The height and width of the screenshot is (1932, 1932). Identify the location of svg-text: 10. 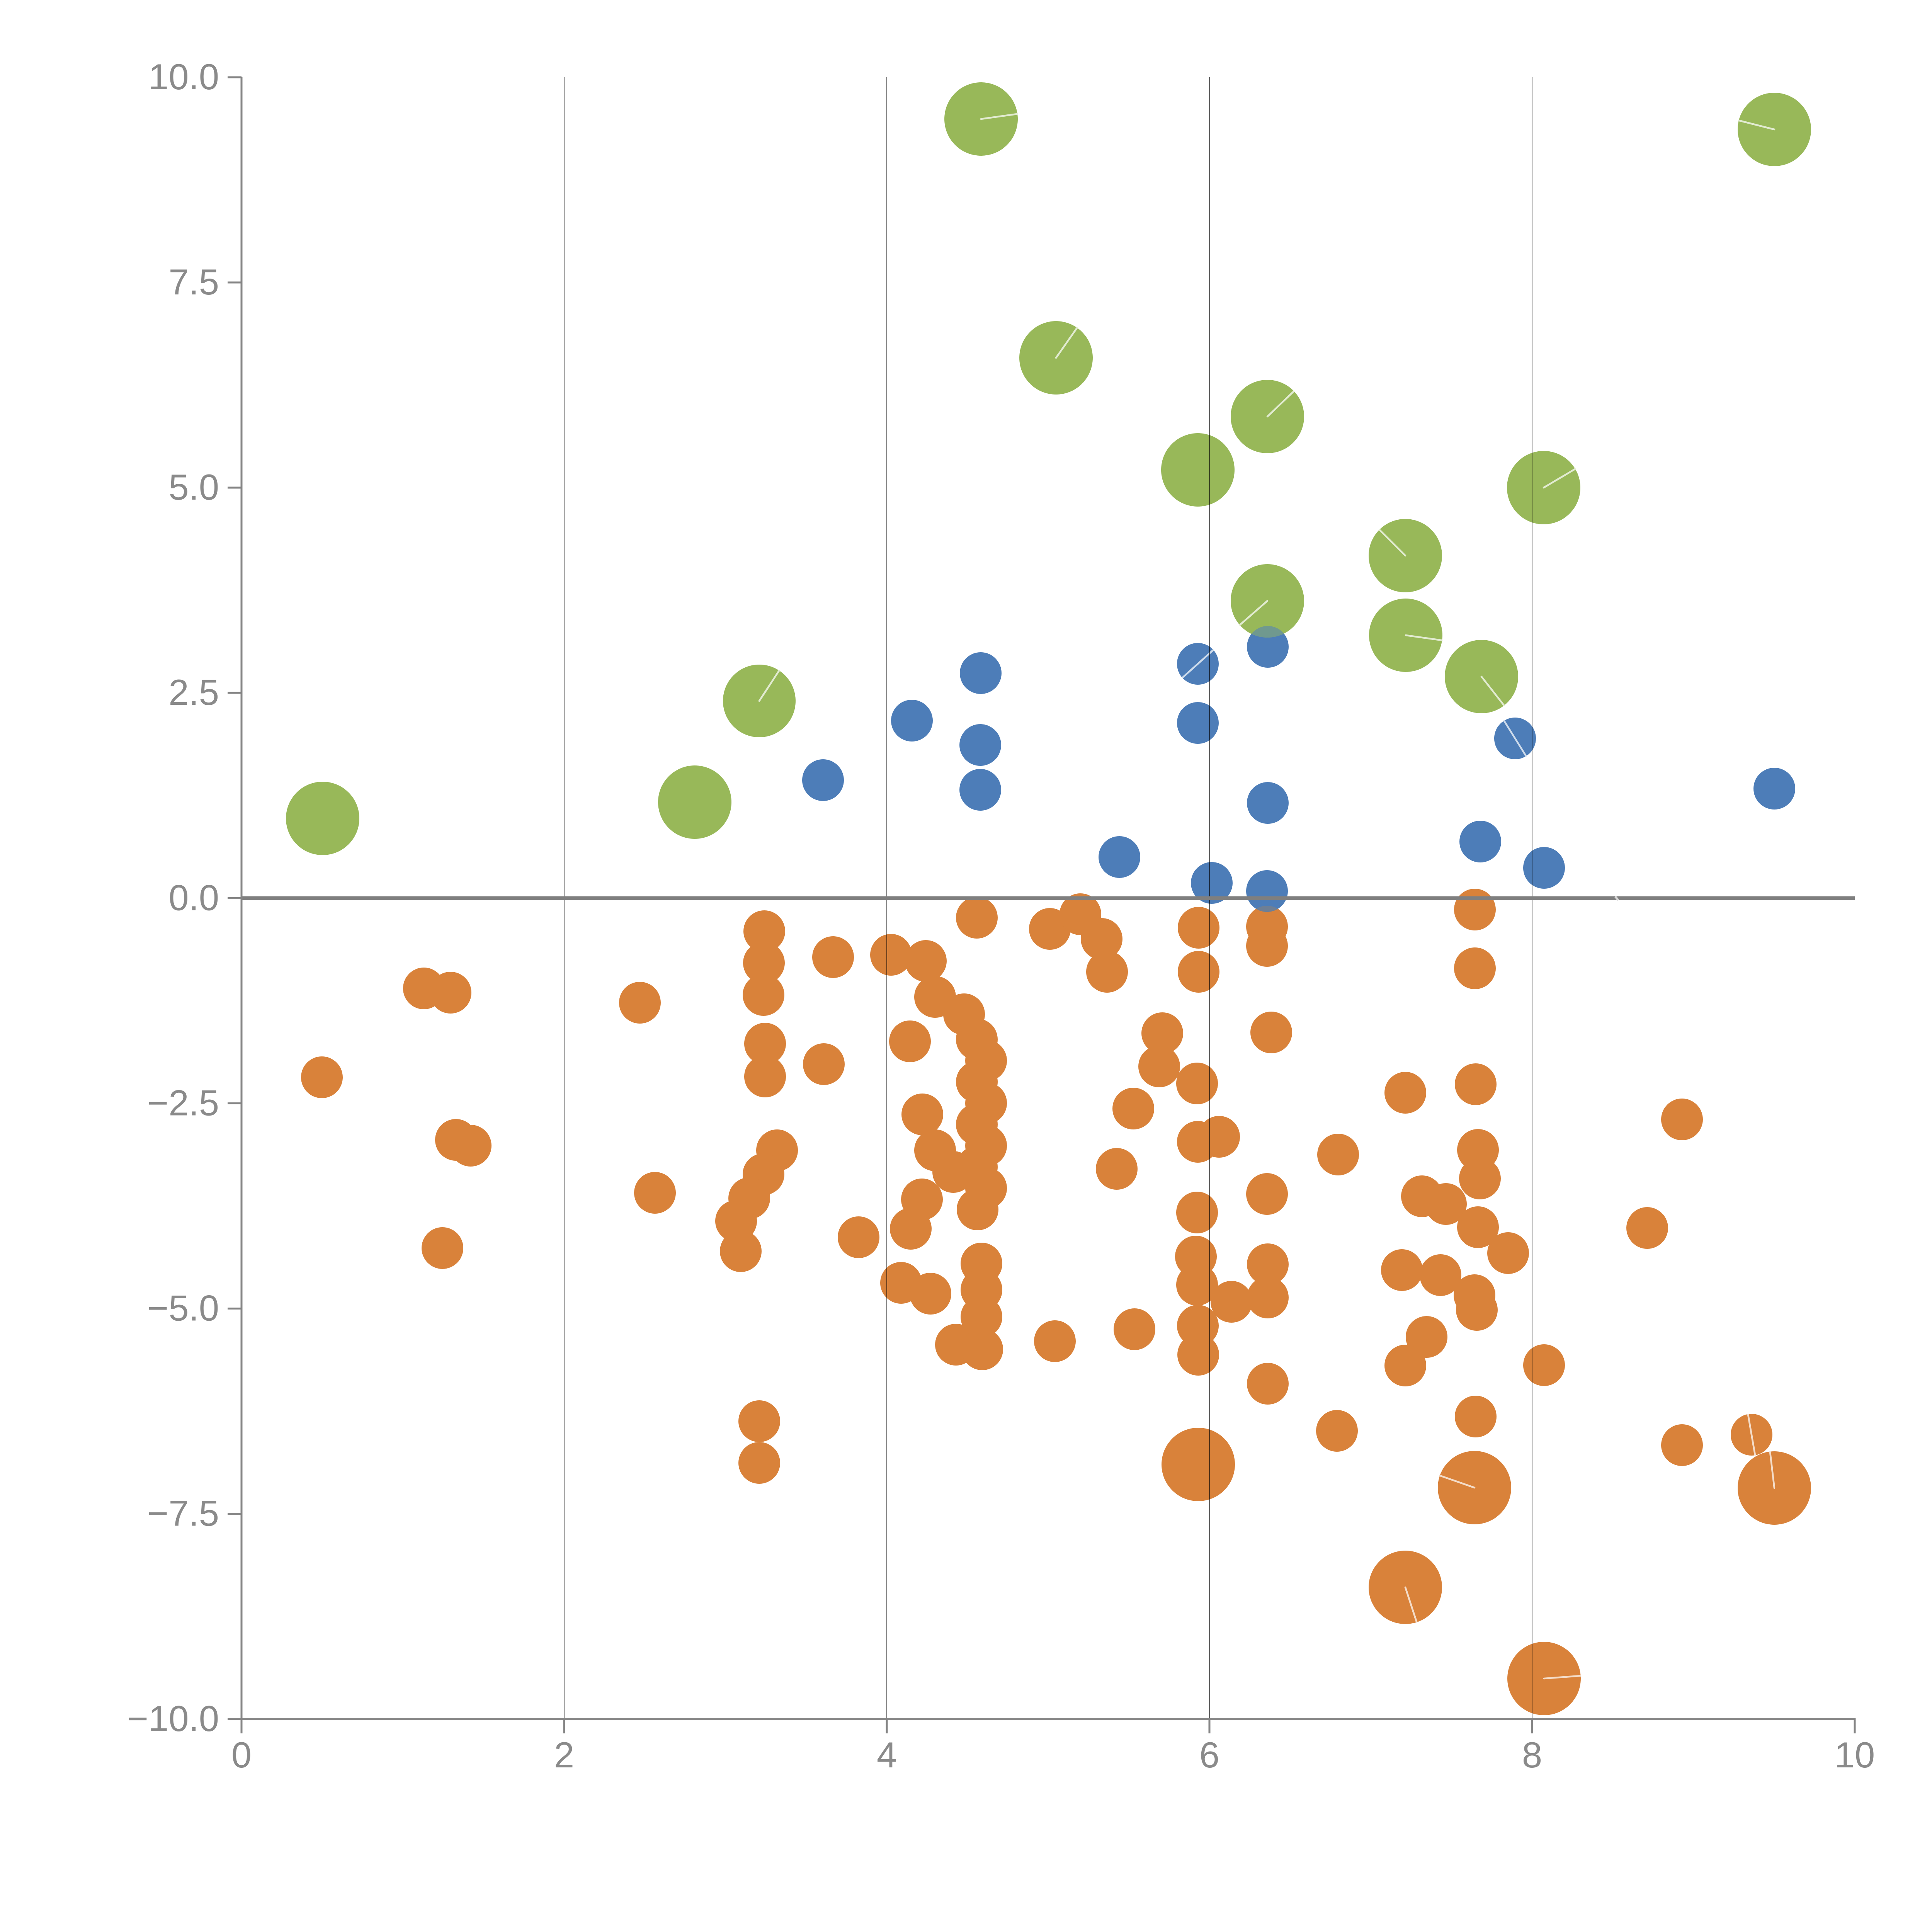
(1855, 1755).